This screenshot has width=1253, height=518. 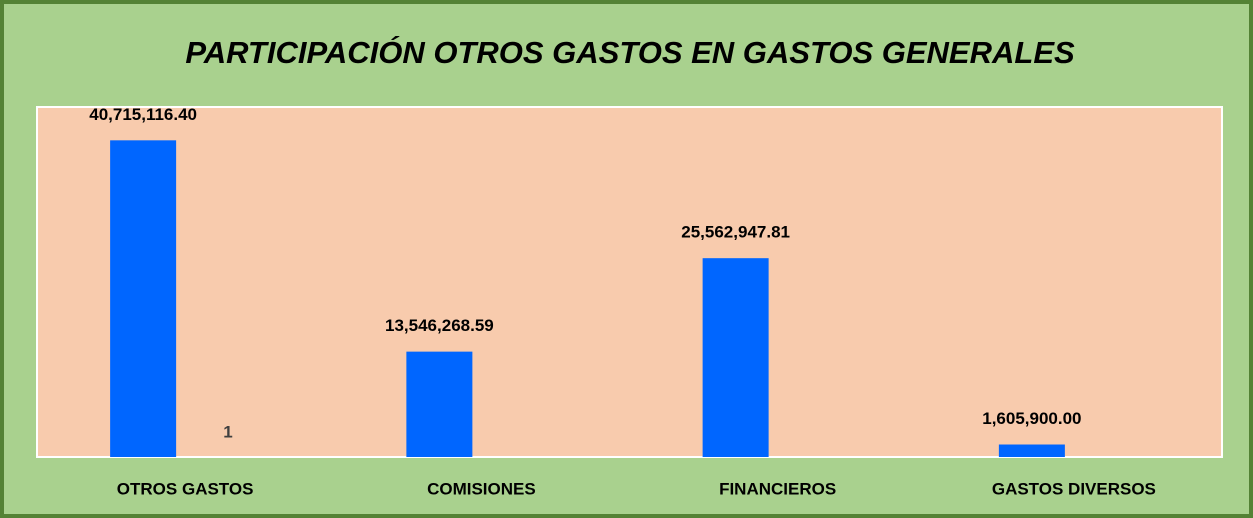 What do you see at coordinates (1031, 418) in the screenshot?
I see `data-label: 1,605,900.00` at bounding box center [1031, 418].